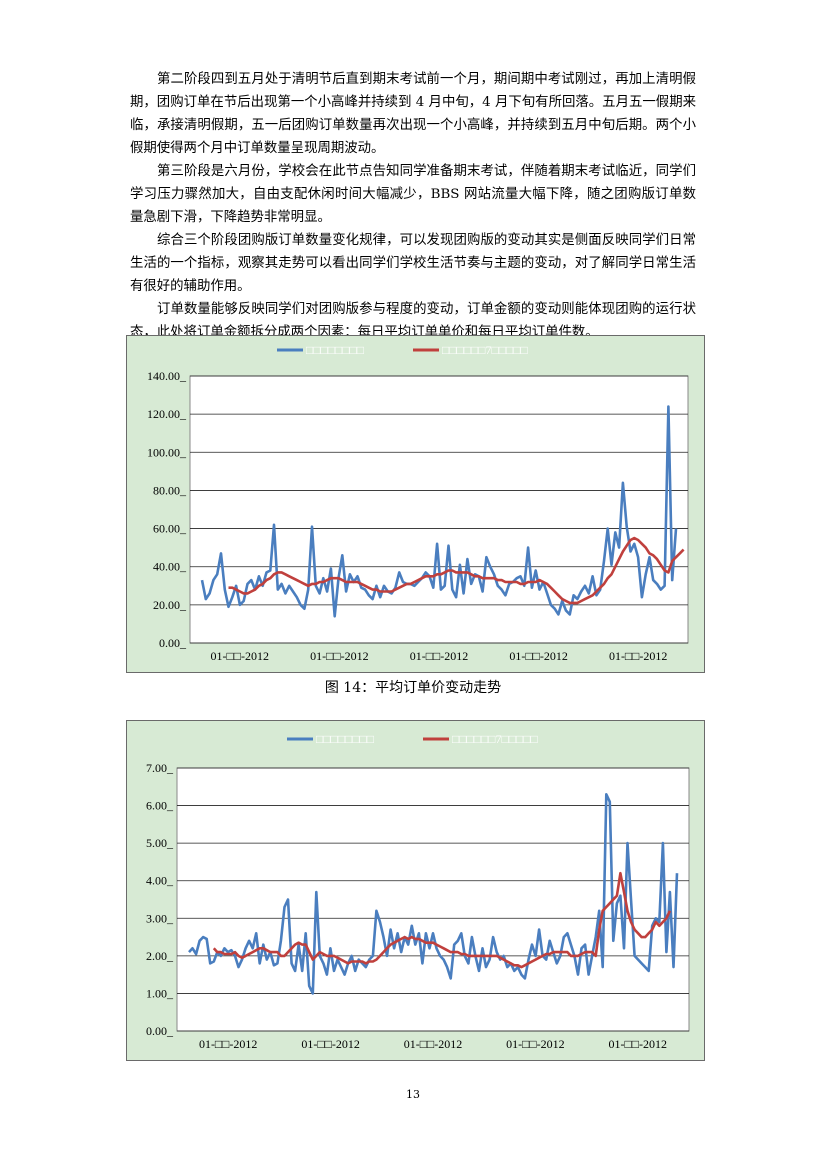 This screenshot has height=1169, width=826. Describe the element at coordinates (160, 918) in the screenshot. I see `y-tick-label: 3.00_` at that location.